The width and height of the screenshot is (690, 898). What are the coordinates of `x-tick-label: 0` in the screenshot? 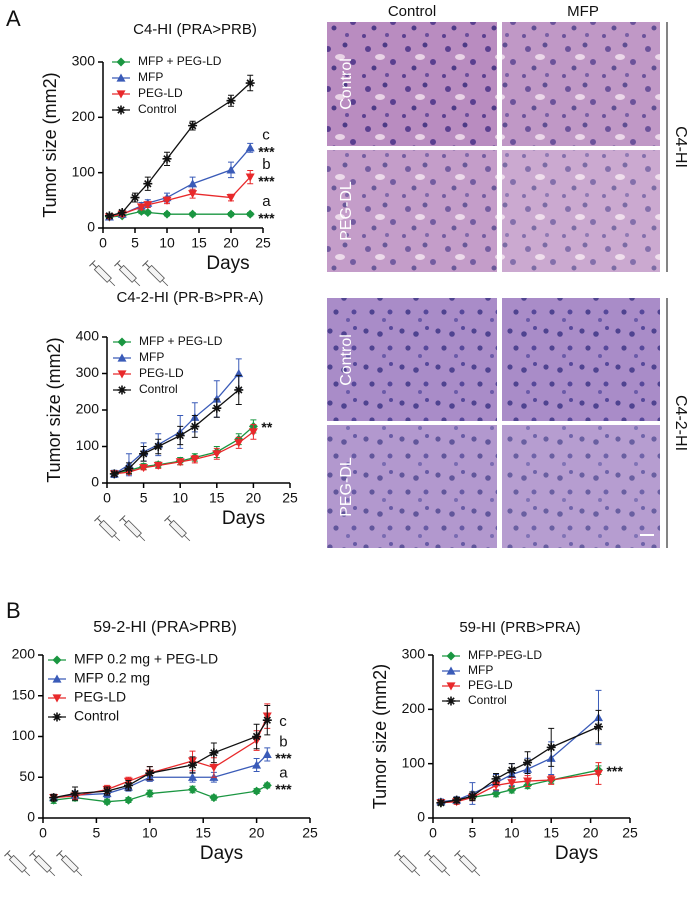 It's located at (43, 833).